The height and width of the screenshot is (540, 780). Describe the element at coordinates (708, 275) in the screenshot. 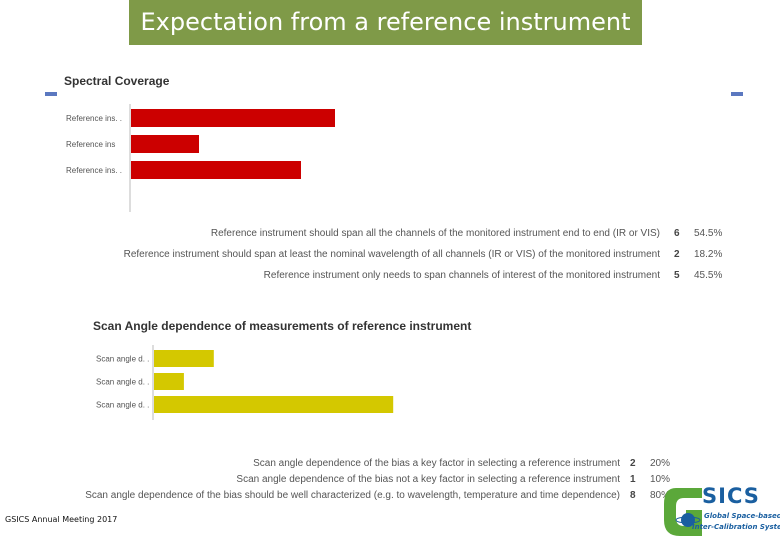

I see `chart-0-response-percent-2: 45.5%` at that location.